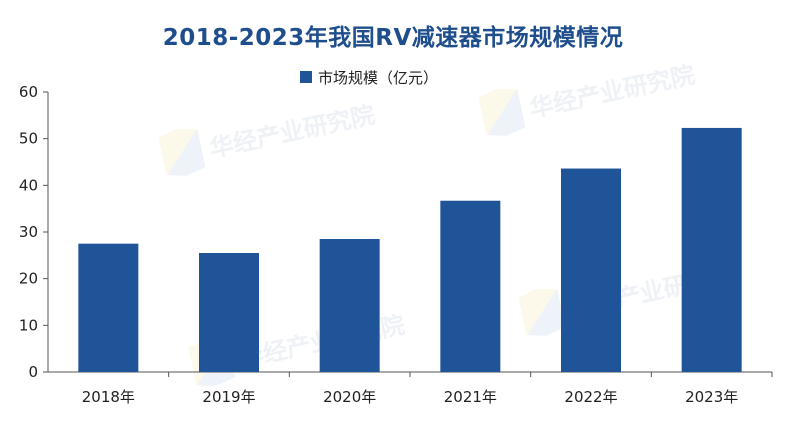 This screenshot has width=786, height=429. What do you see at coordinates (28, 139) in the screenshot?
I see `y-tick-label: 50` at bounding box center [28, 139].